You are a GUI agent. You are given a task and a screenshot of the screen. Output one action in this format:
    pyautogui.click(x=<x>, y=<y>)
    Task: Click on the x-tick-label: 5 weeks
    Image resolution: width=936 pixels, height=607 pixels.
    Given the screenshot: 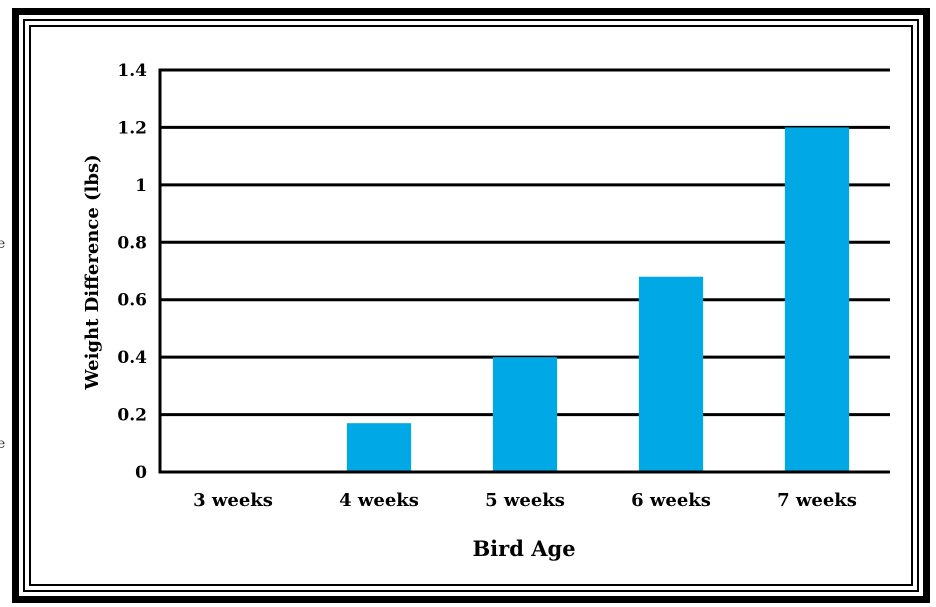 What is the action you would take?
    pyautogui.click(x=525, y=500)
    